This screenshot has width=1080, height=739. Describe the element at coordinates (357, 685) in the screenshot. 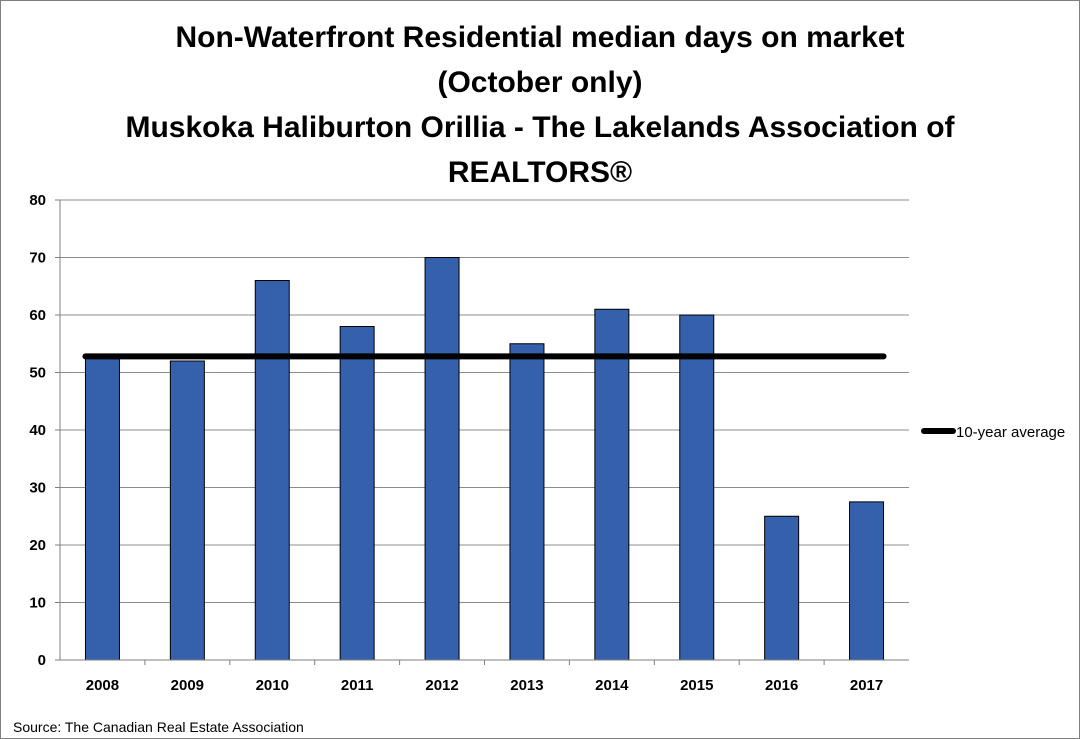

I see `x-tick-label: 2011` at that location.